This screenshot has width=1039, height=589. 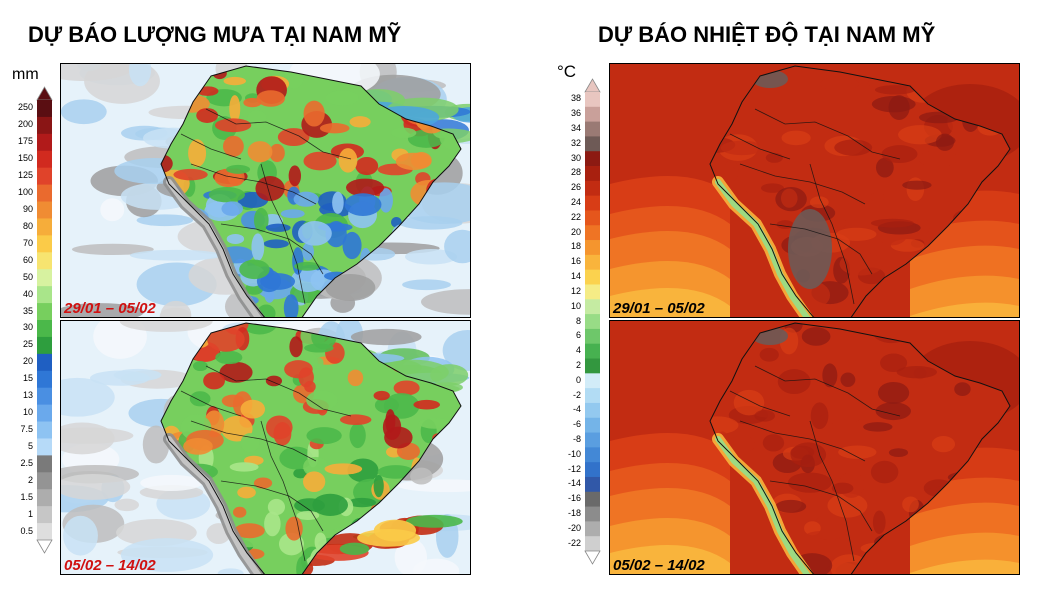 I want to click on rain-colorbar-svg, so click(x=44, y=320).